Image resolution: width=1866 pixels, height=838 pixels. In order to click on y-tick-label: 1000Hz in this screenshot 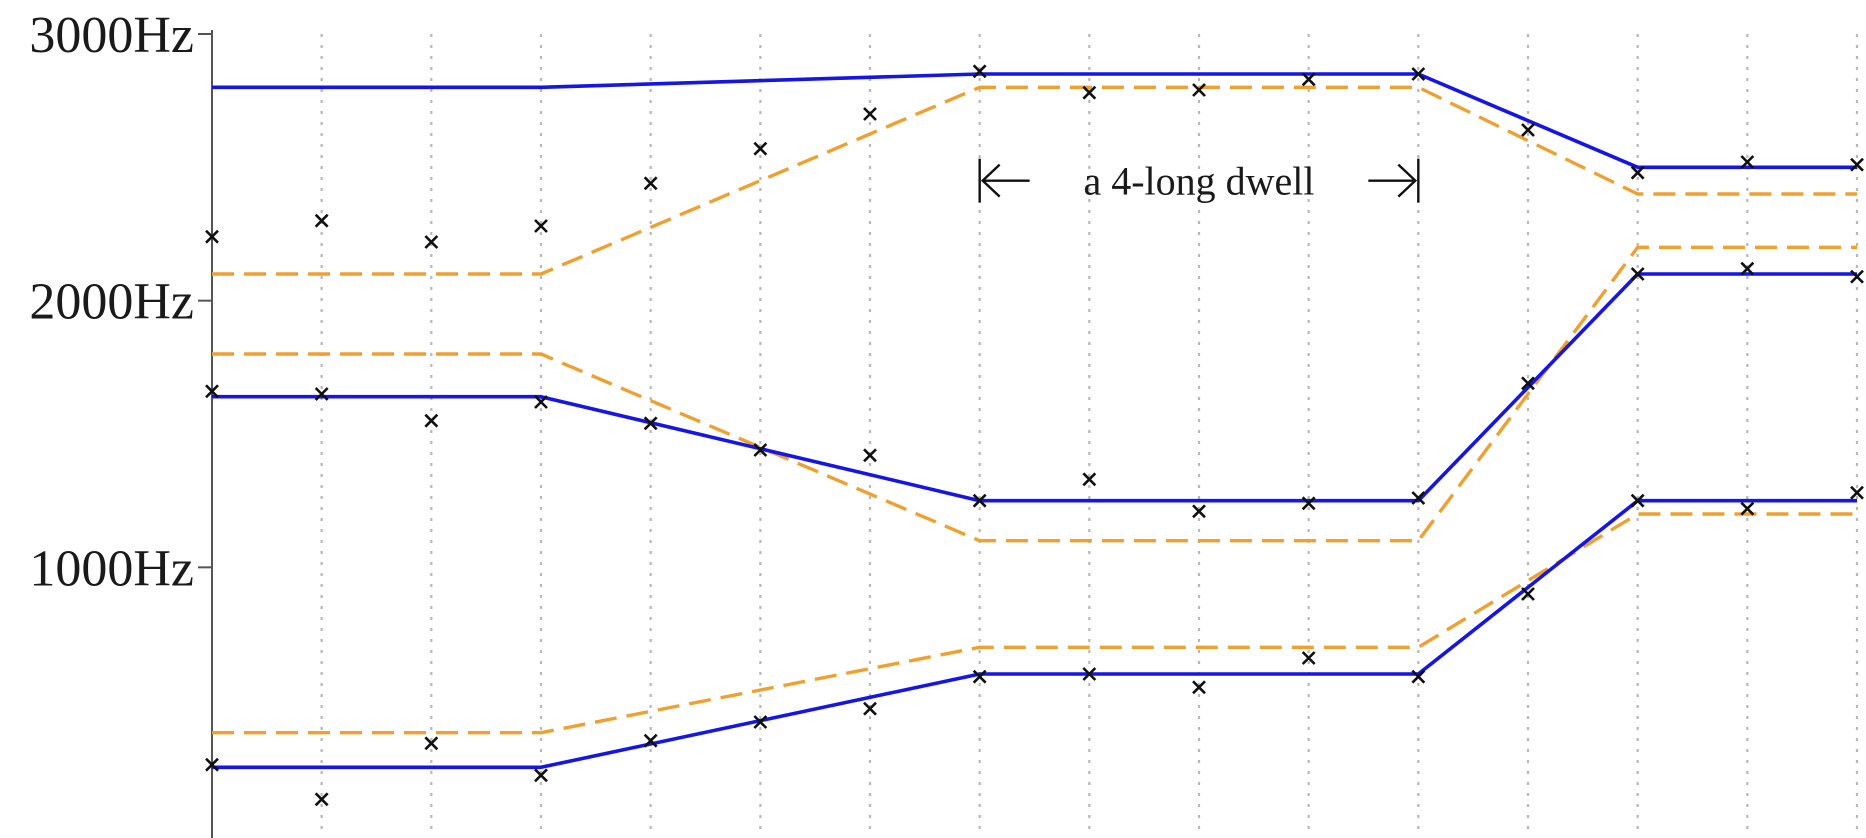, I will do `click(111, 568)`.